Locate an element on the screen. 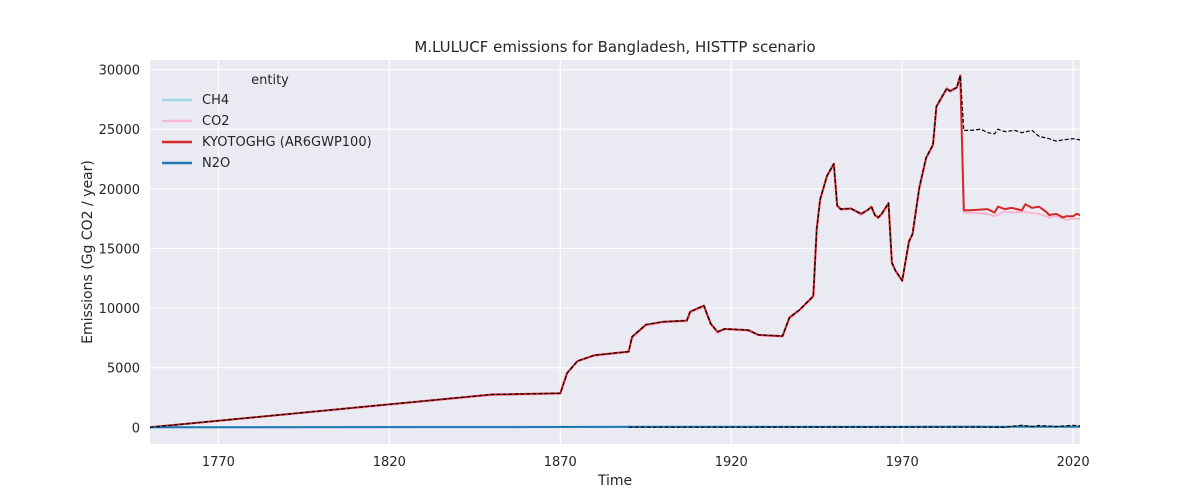 The width and height of the screenshot is (1200, 500). legend: entity CH4 CO2 KYOTOGHG (AR6GWP100) N2O is located at coordinates (267, 122).